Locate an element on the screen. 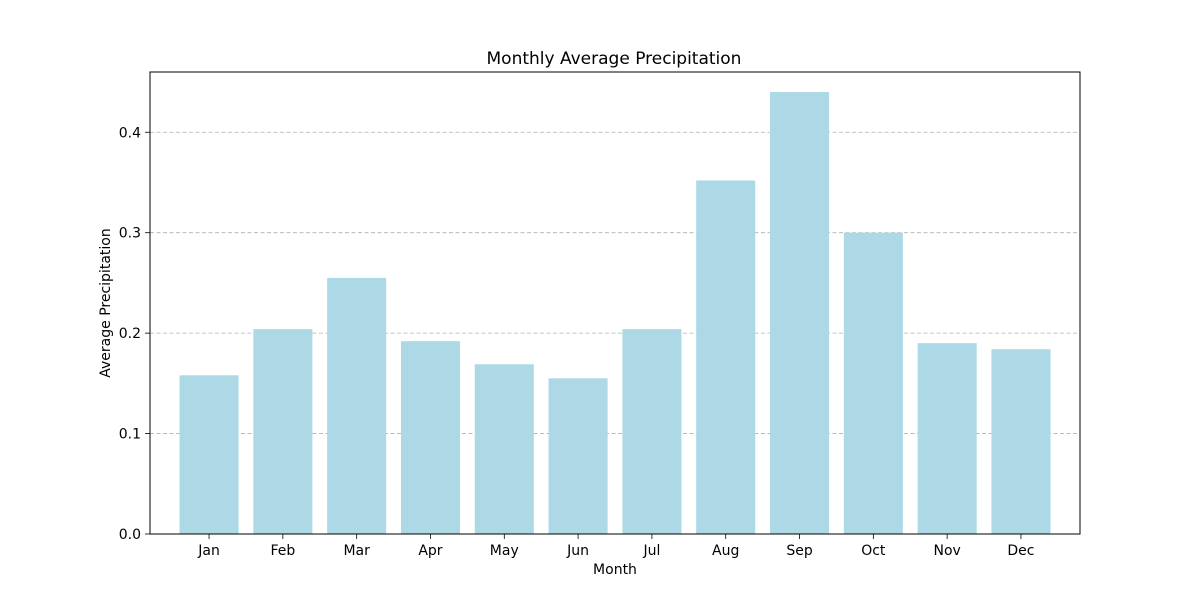 The height and width of the screenshot is (600, 1200). chart-title: Monthly Average Precipitation is located at coordinates (614, 59).